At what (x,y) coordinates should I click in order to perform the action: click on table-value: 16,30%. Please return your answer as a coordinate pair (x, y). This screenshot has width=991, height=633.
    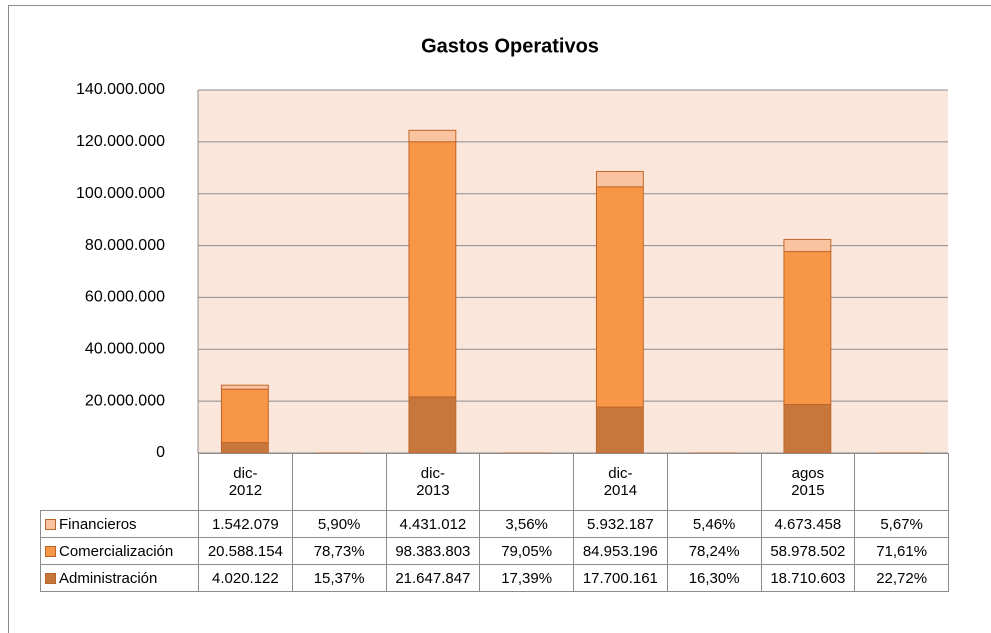
    Looking at the image, I should click on (714, 578).